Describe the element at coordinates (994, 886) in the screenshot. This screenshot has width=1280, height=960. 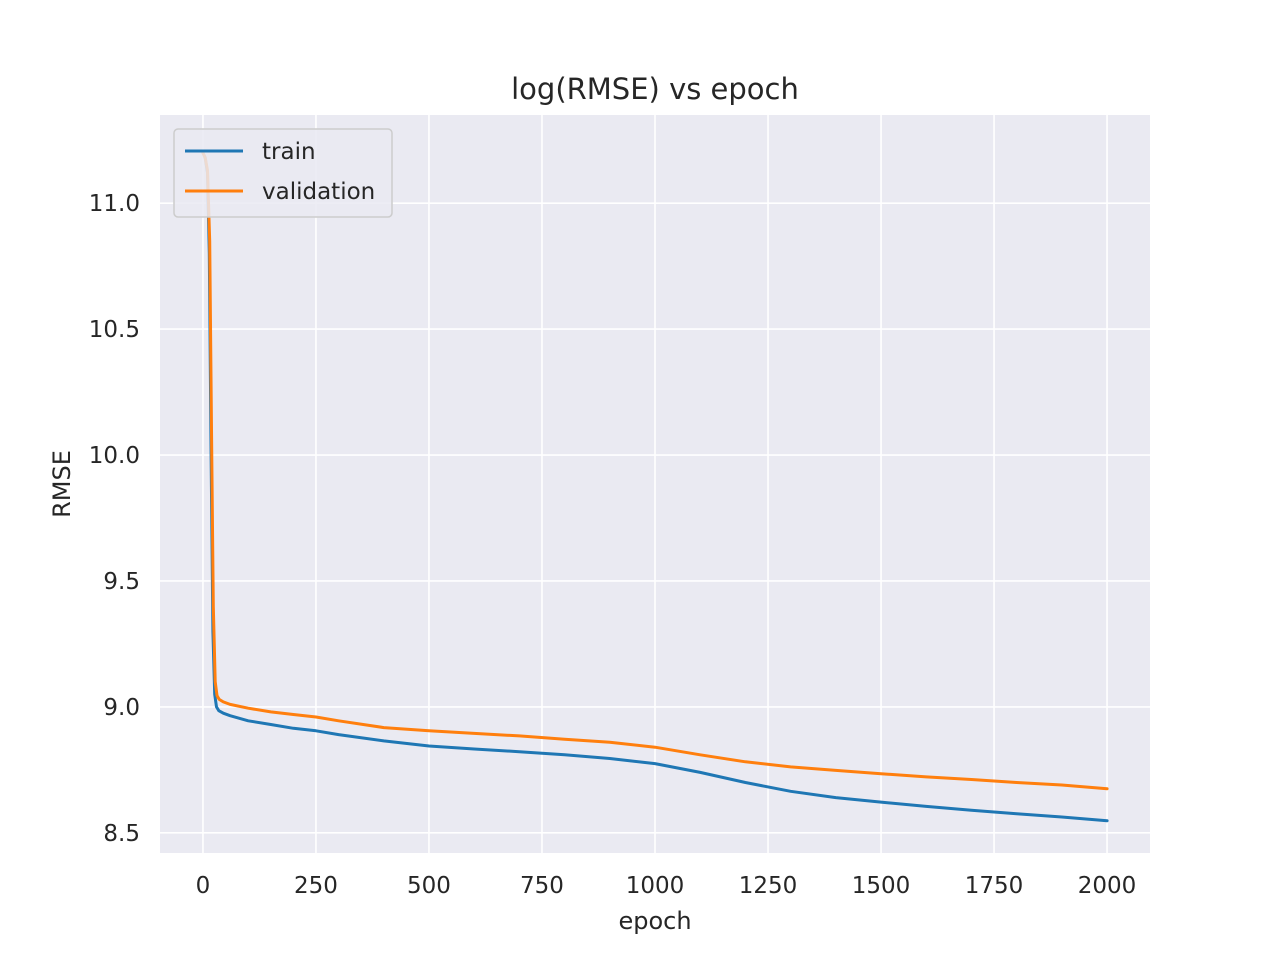
I see `x-tick-label: 1750` at that location.